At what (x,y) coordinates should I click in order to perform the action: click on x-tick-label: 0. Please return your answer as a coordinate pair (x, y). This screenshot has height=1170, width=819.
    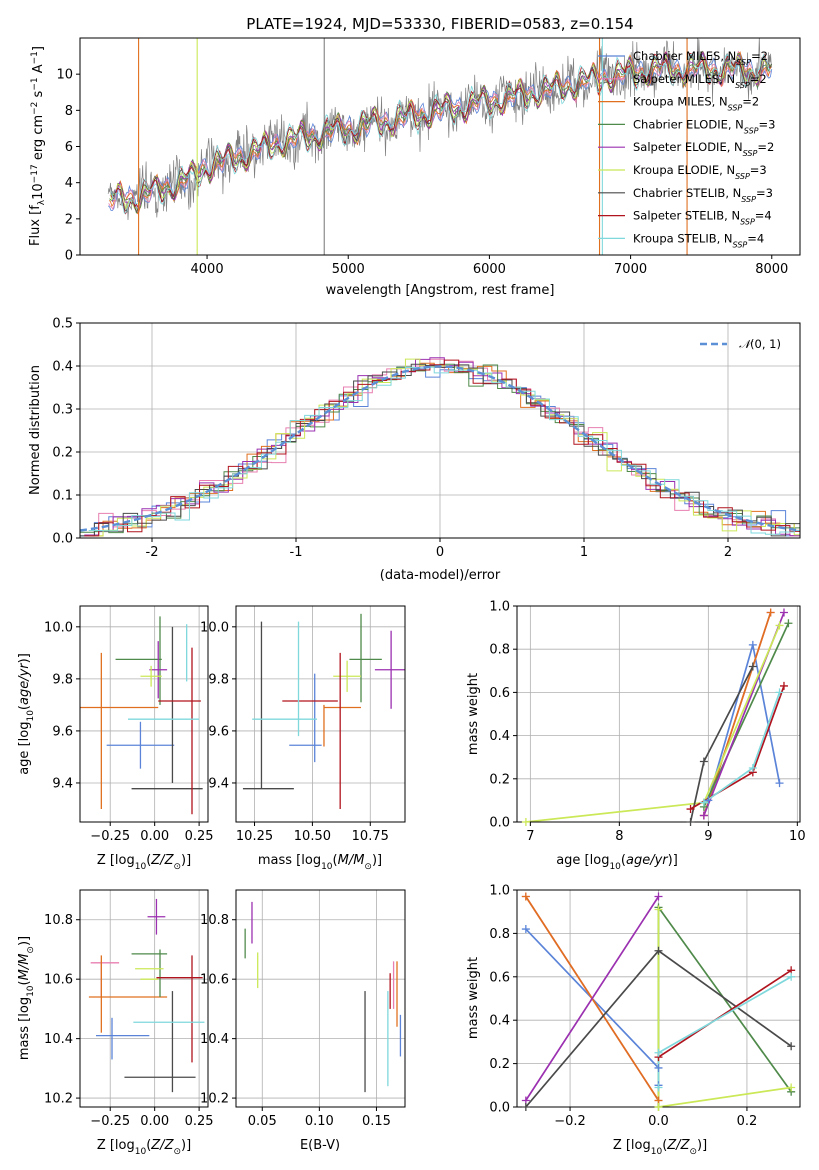
    Looking at the image, I should click on (440, 552).